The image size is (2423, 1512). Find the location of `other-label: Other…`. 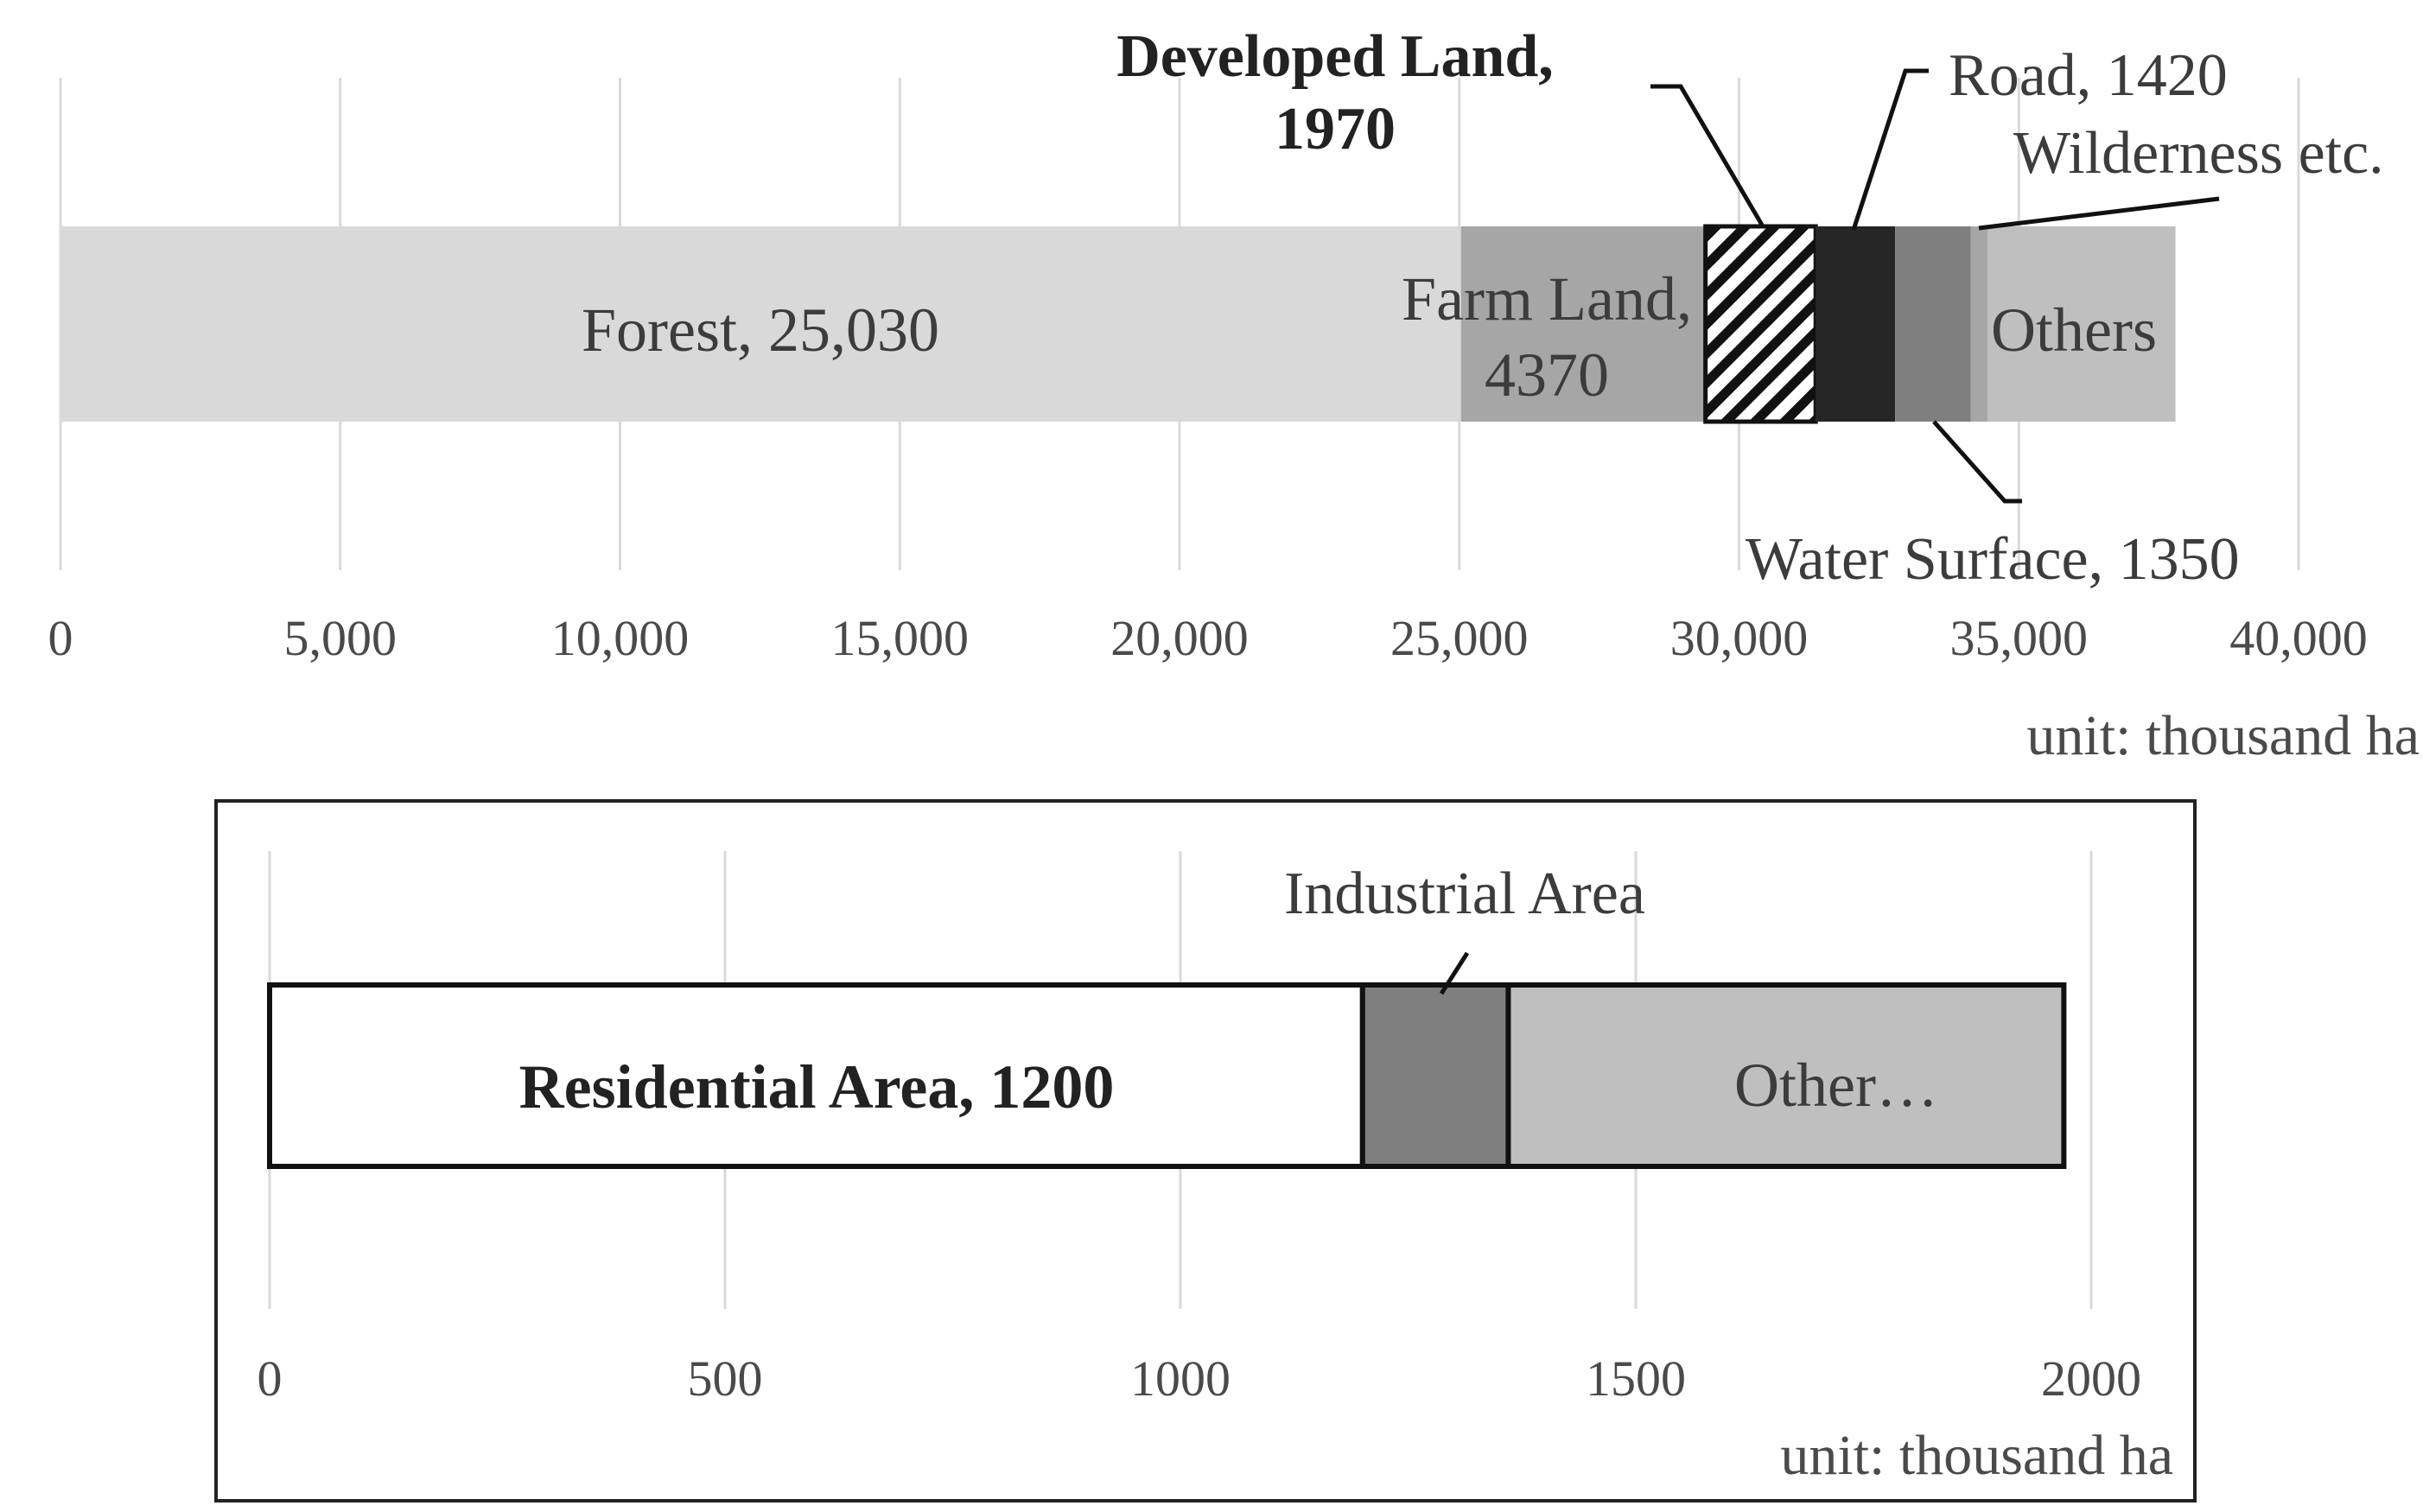

other-label: Other… is located at coordinates (1836, 1085).